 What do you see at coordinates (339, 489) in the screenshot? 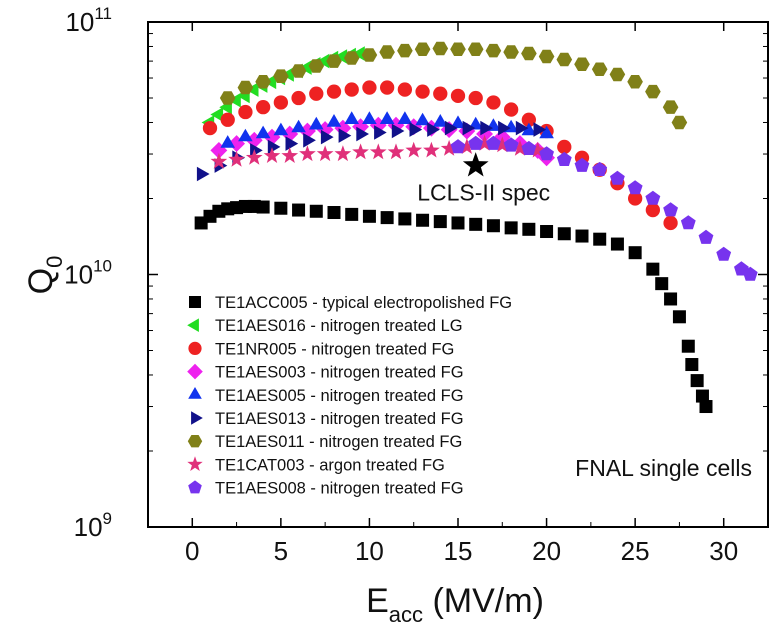
I see `legend-label: TE1AES008 - nitrogen treated FG` at bounding box center [339, 489].